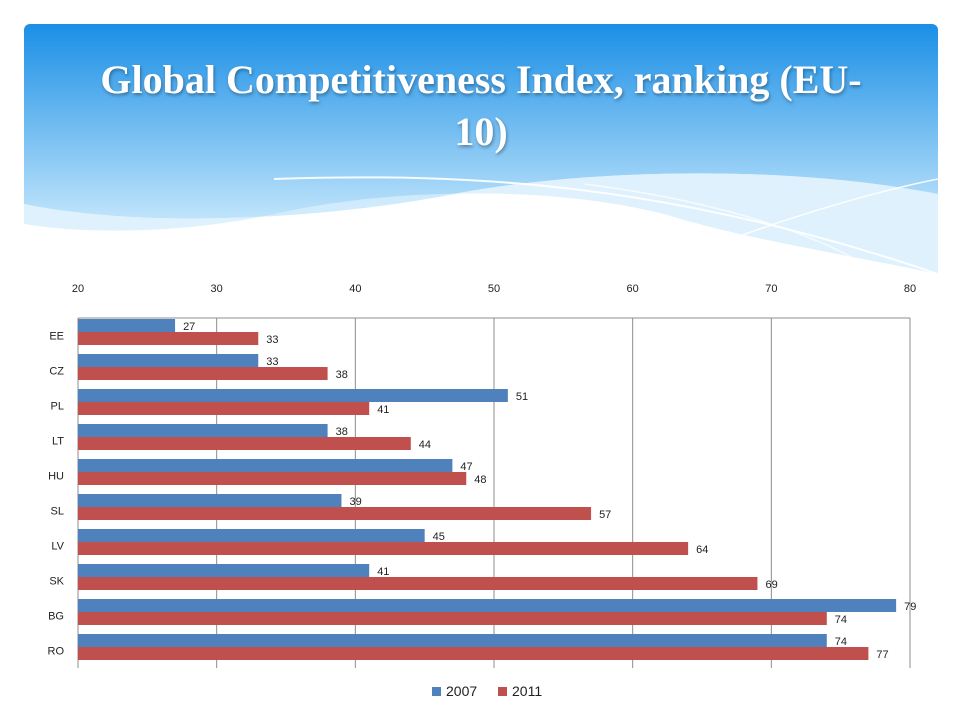 The image size is (960, 720). Describe the element at coordinates (355, 502) in the screenshot. I see `data-label-2007-sl: 39` at that location.